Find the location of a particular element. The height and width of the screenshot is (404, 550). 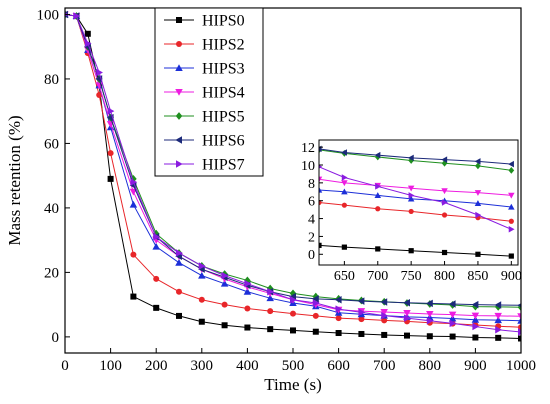

main-x-tick-label-3: 300 is located at coordinates (202, 366).